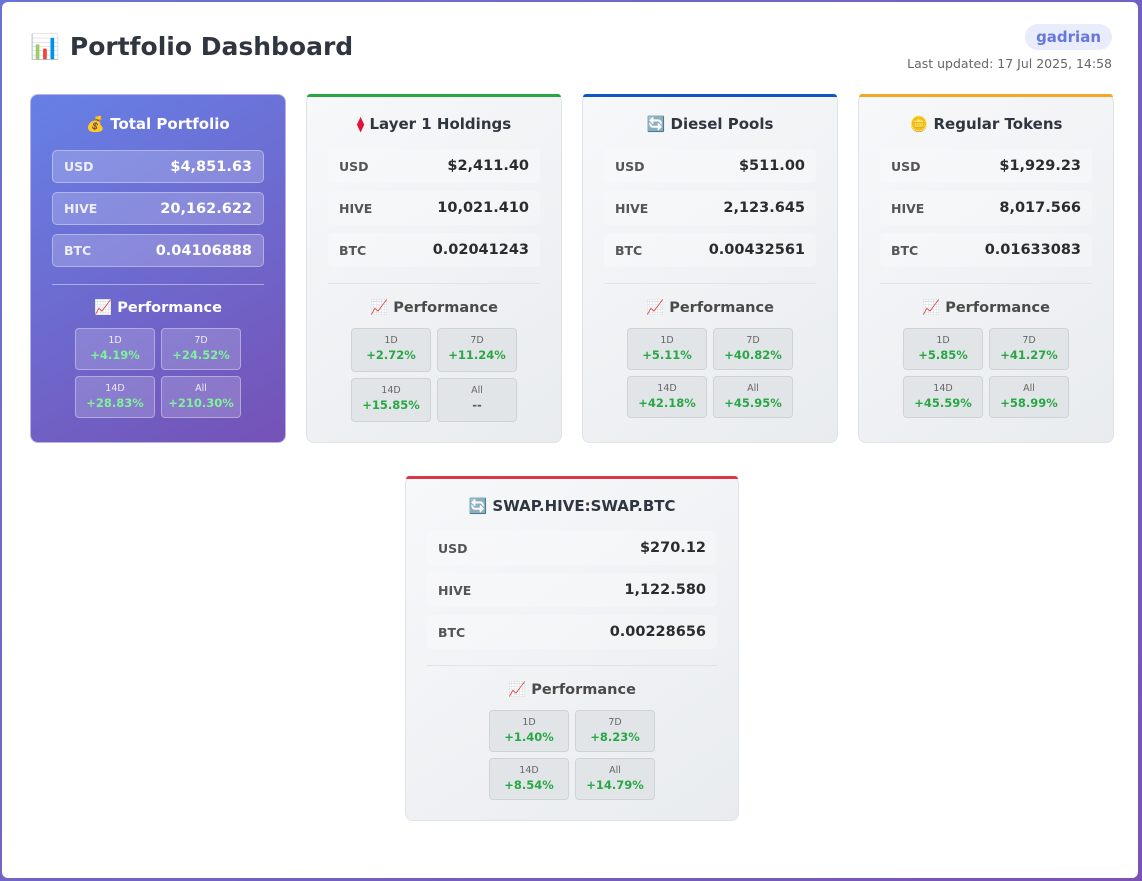 The width and height of the screenshot is (1142, 881). What do you see at coordinates (115, 349) in the screenshot?
I see `perf-cell-1d: 1D +4.19%` at bounding box center [115, 349].